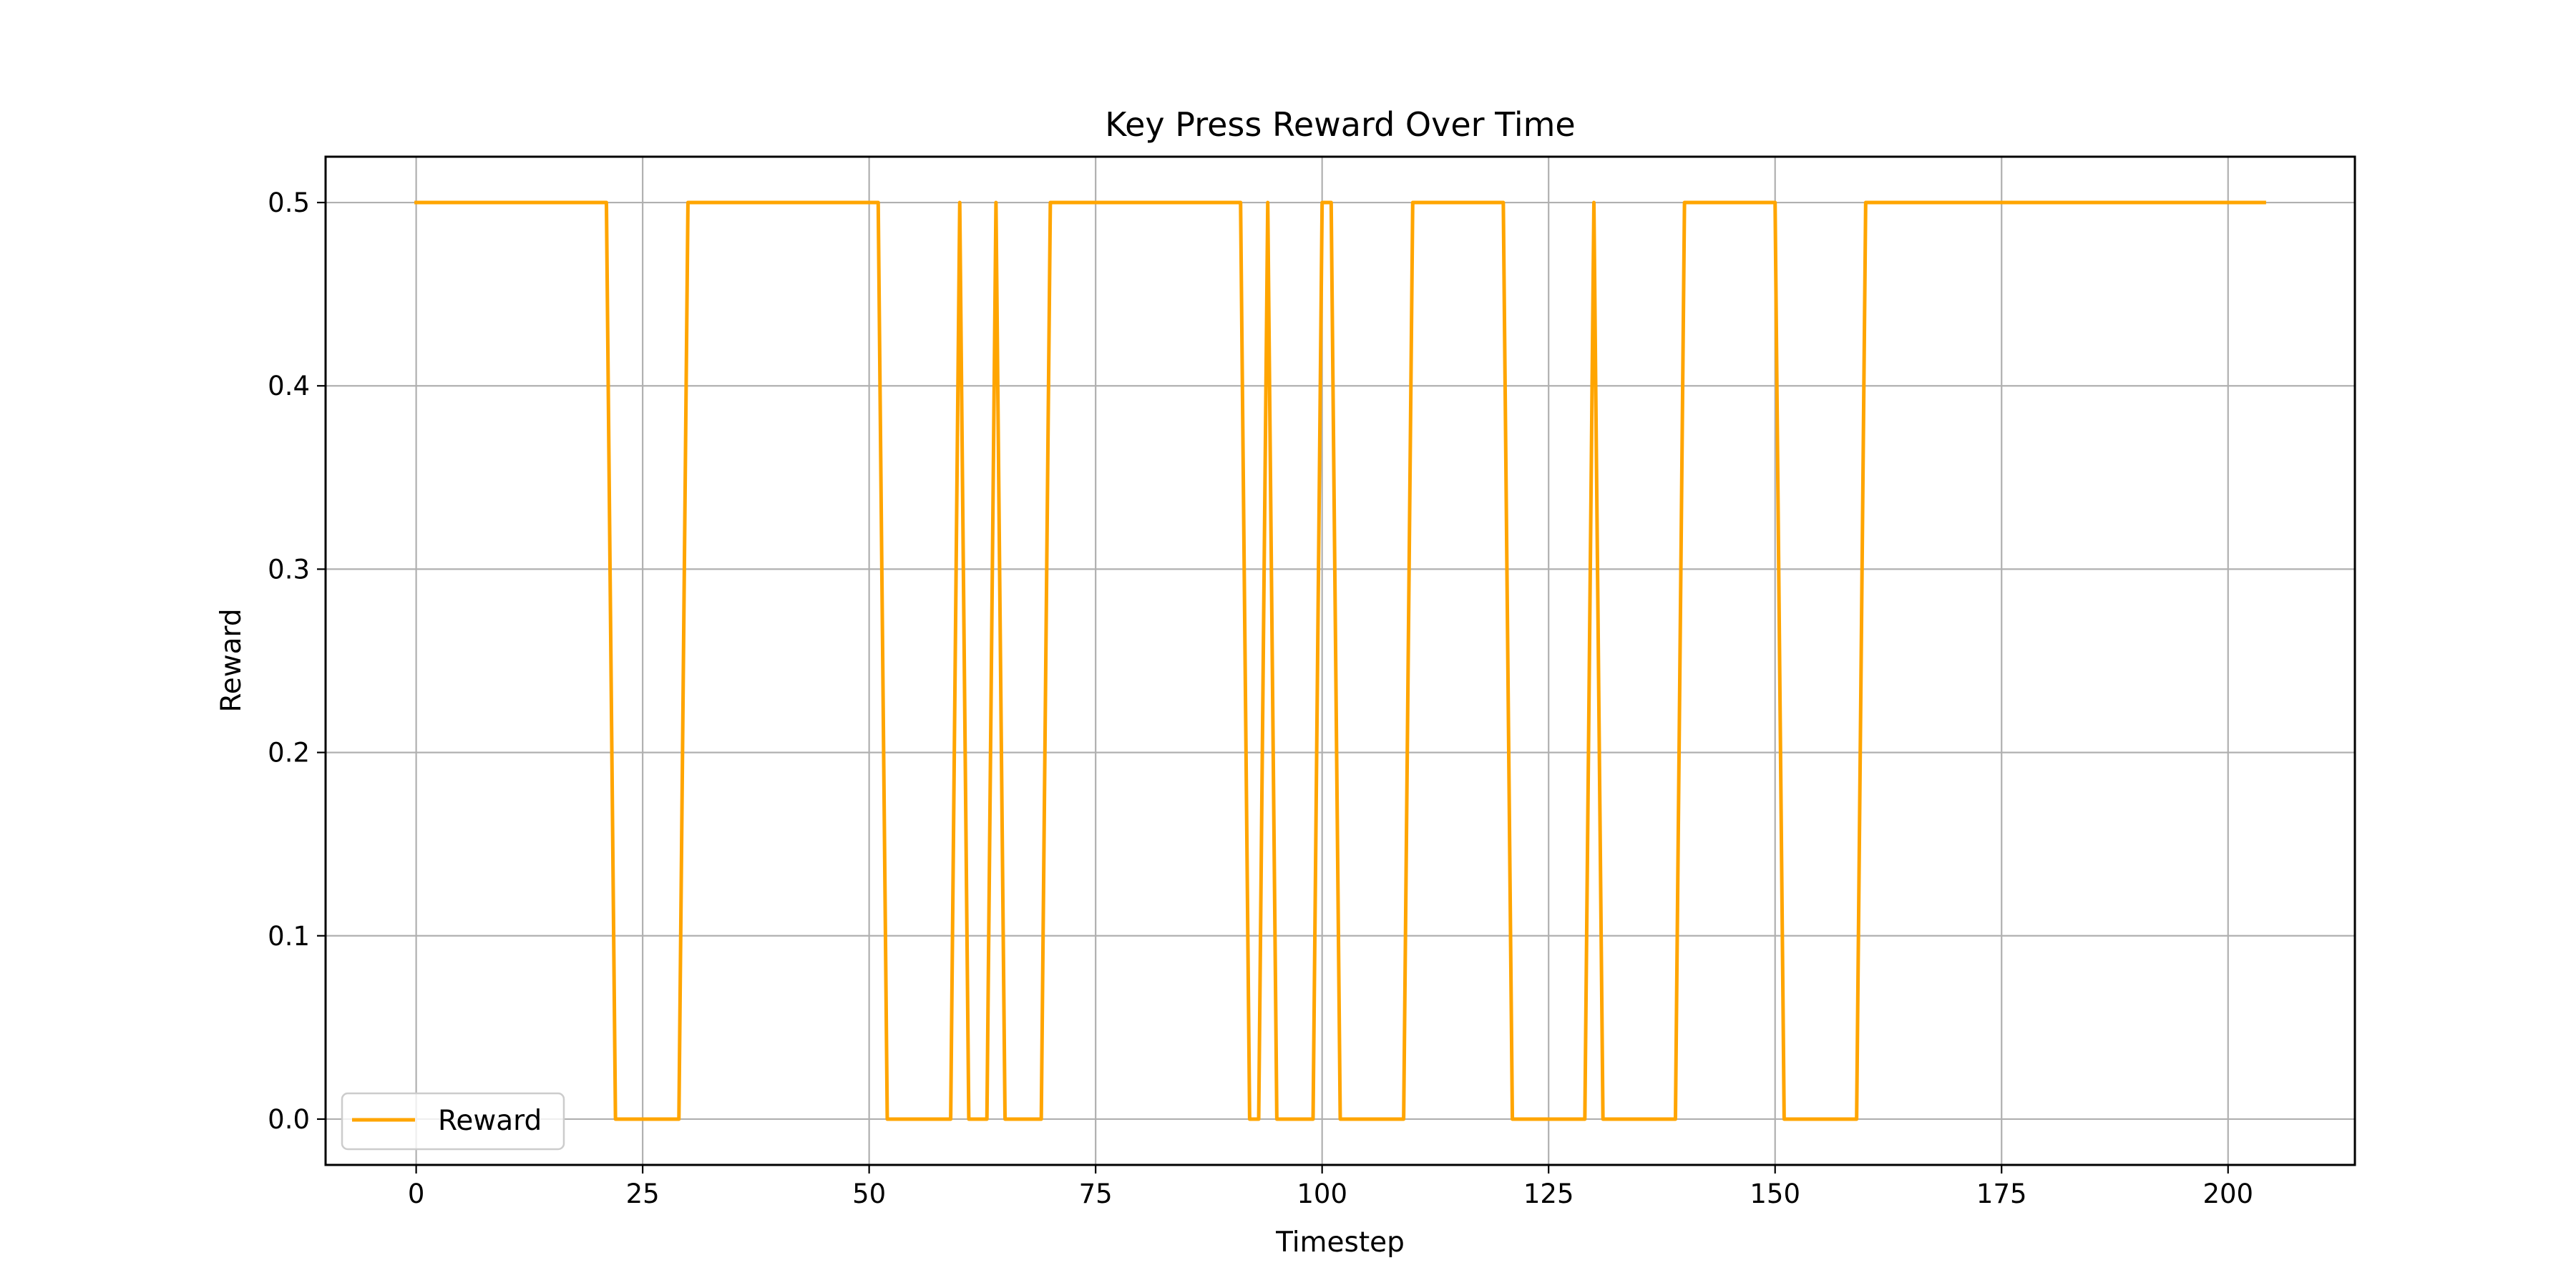 The width and height of the screenshot is (2576, 1288). I want to click on y-tick-label: 0.5, so click(289, 202).